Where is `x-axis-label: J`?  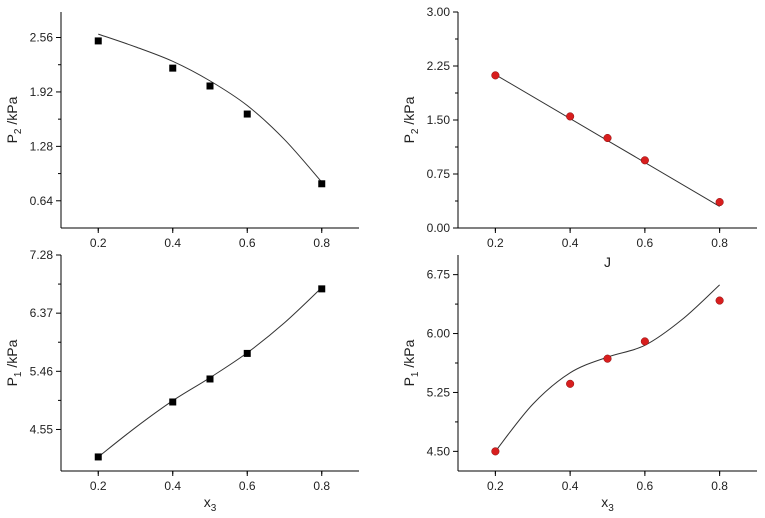
x-axis-label: J is located at coordinates (607, 262).